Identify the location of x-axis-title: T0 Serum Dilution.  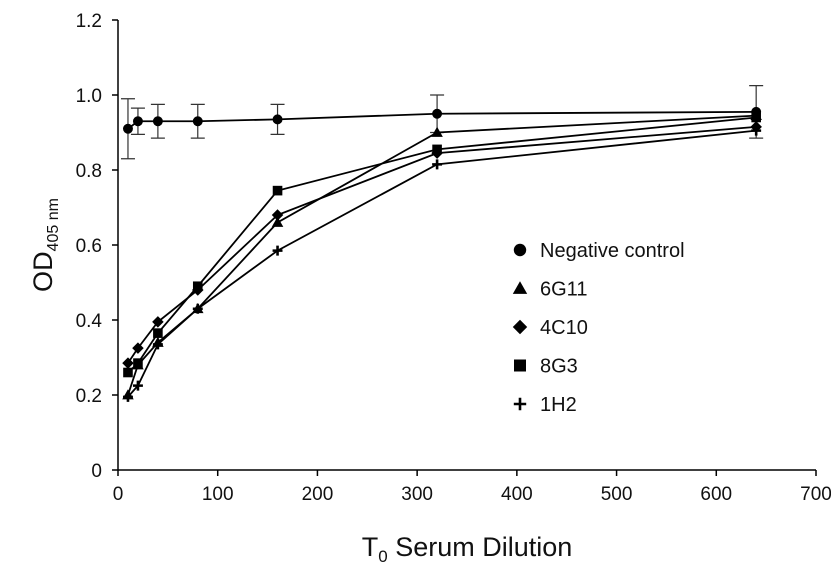
(467, 549).